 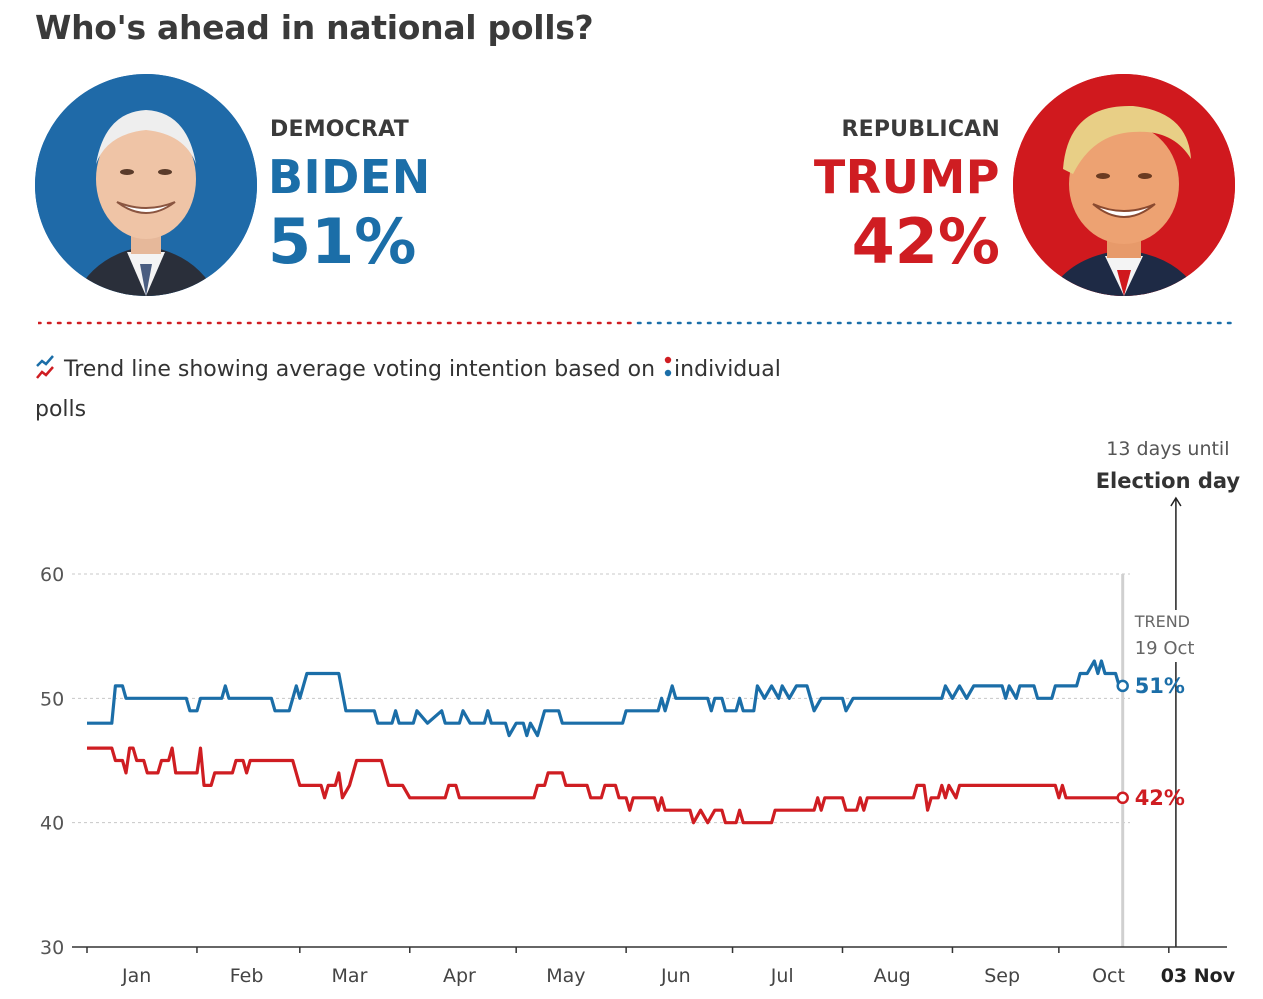 I want to click on x-tick-label: Jun, so click(x=675, y=976).